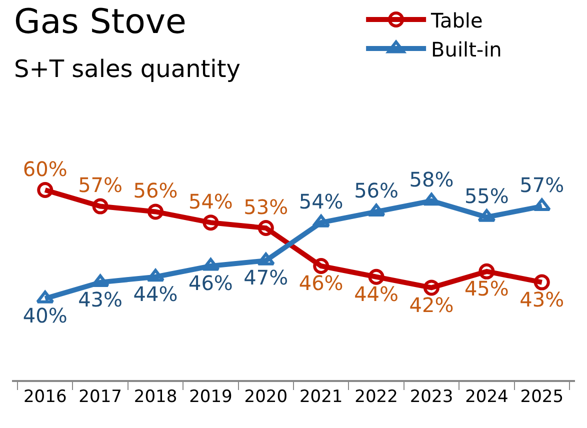 This screenshot has width=587, height=428. What do you see at coordinates (431, 304) in the screenshot?
I see `data-label: 42%` at bounding box center [431, 304].